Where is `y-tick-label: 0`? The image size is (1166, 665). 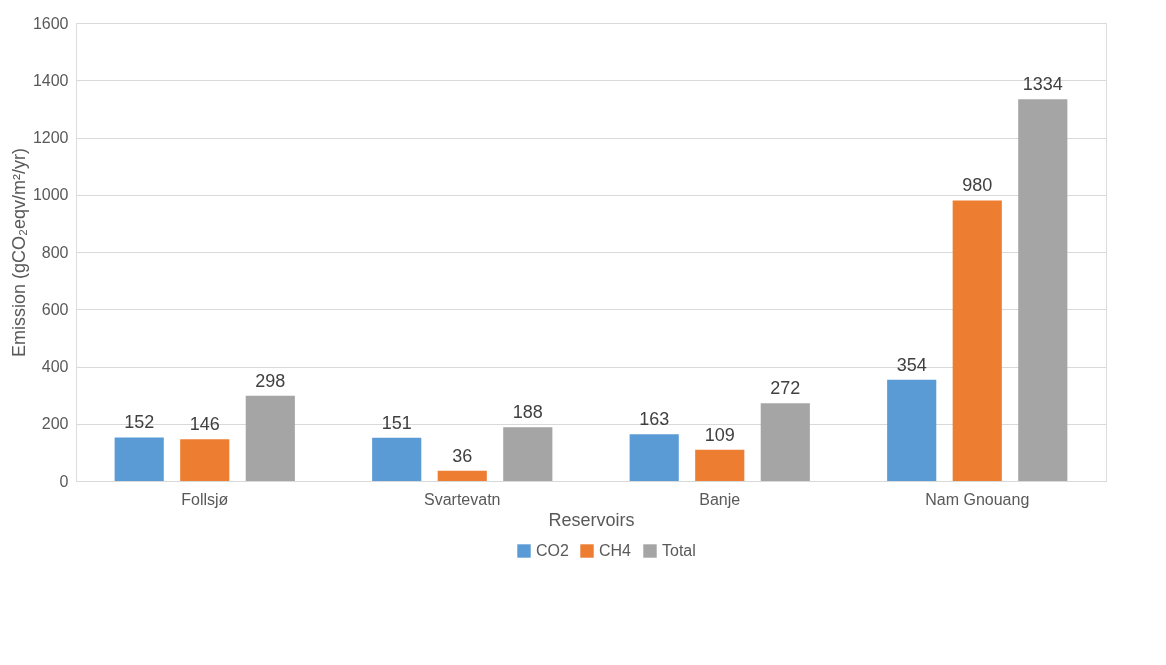 y-tick-label: 0 is located at coordinates (64, 481).